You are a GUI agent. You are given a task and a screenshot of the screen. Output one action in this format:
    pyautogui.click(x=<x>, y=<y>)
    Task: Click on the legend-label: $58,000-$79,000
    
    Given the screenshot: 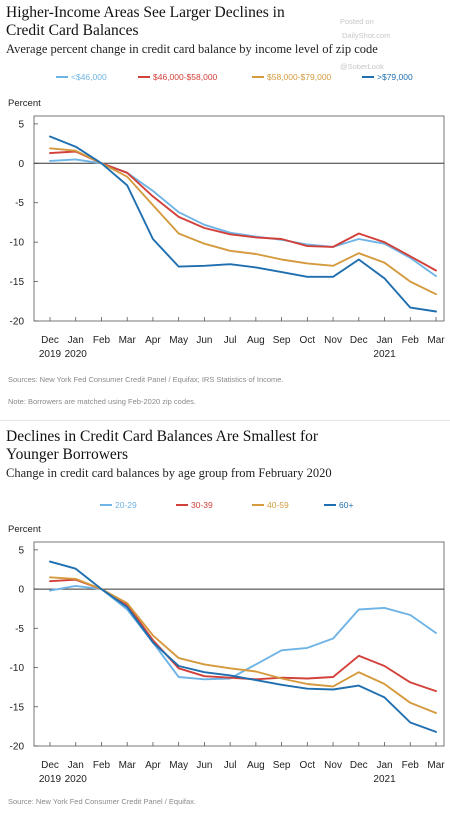 What is the action you would take?
    pyautogui.click(x=299, y=77)
    